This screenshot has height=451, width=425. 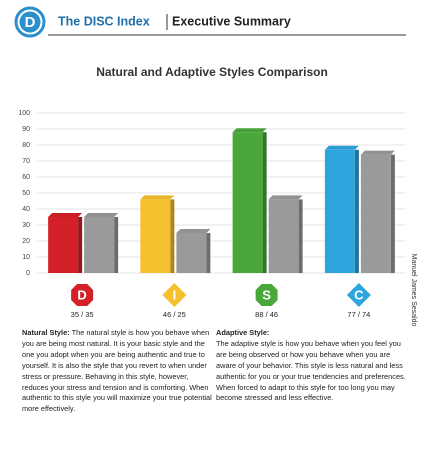 What do you see at coordinates (26, 193) in the screenshot?
I see `y-tick-label: 50` at bounding box center [26, 193].